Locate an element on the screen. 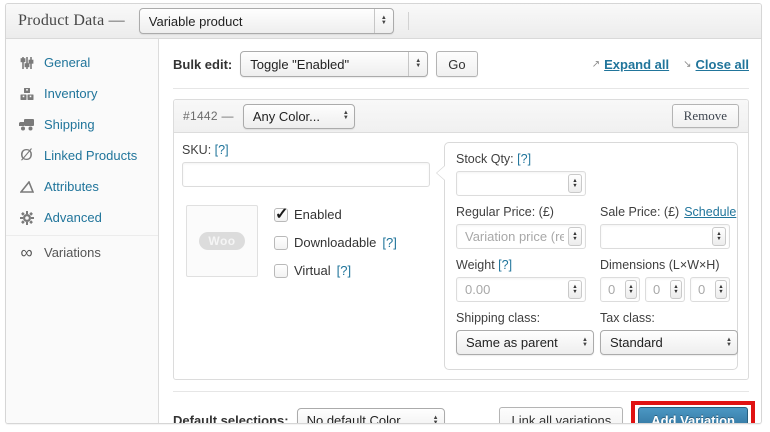 This screenshot has width=770, height=432. inventory-icon is located at coordinates (26, 94).